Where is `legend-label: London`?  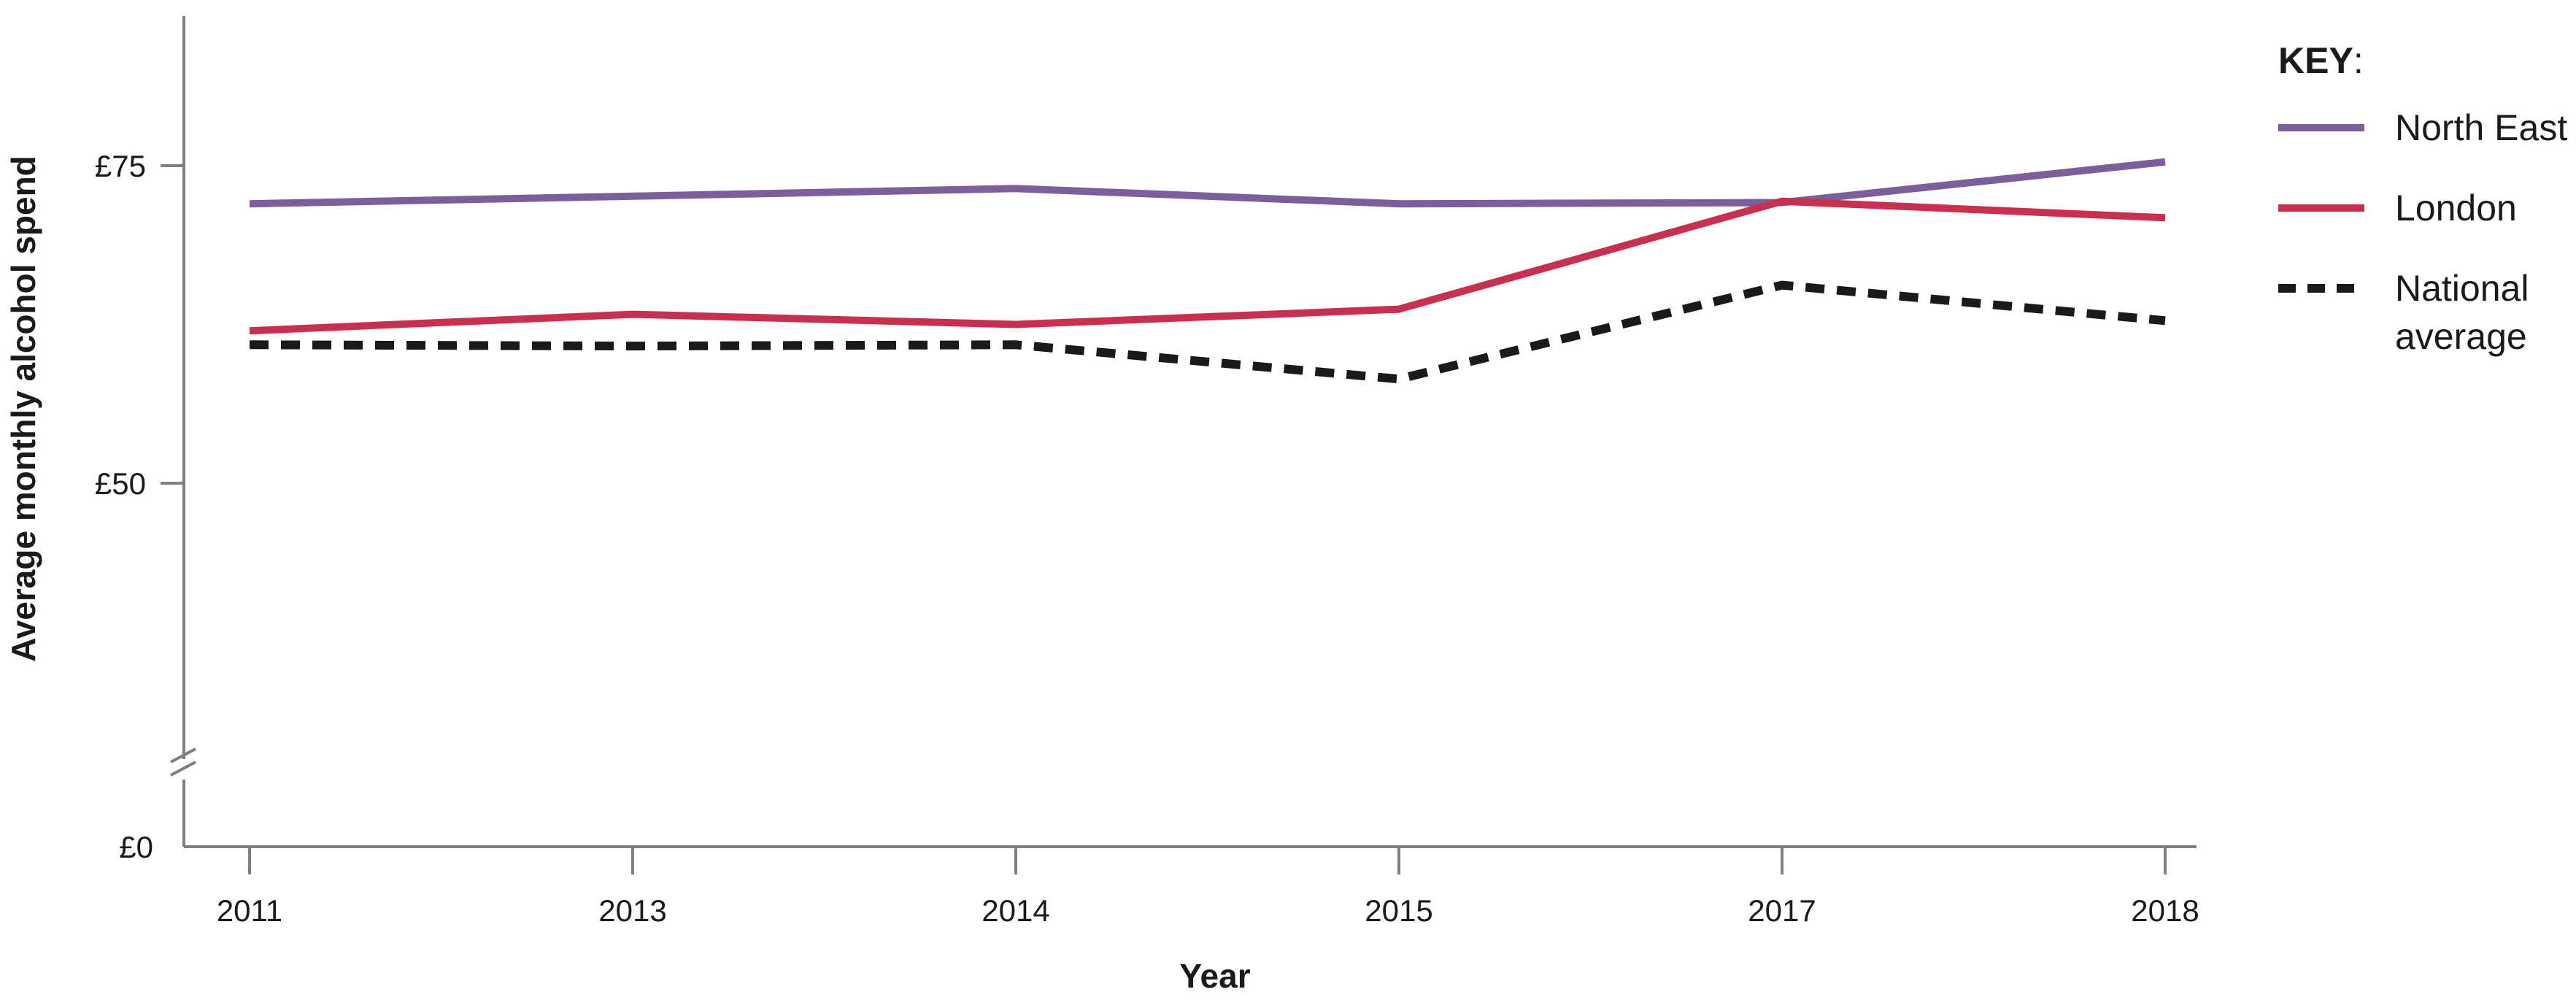
legend-label: London is located at coordinates (2456, 208).